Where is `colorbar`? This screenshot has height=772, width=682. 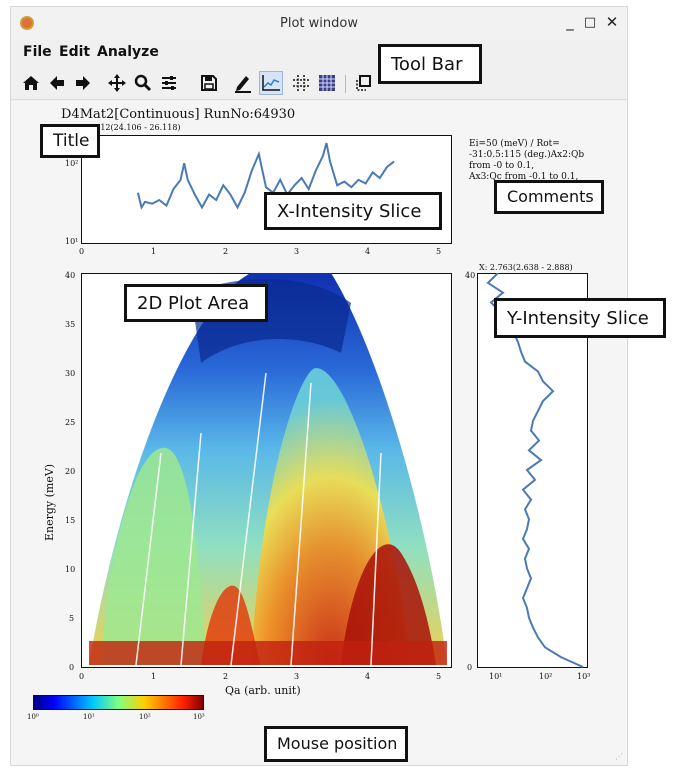 colorbar is located at coordinates (118, 702).